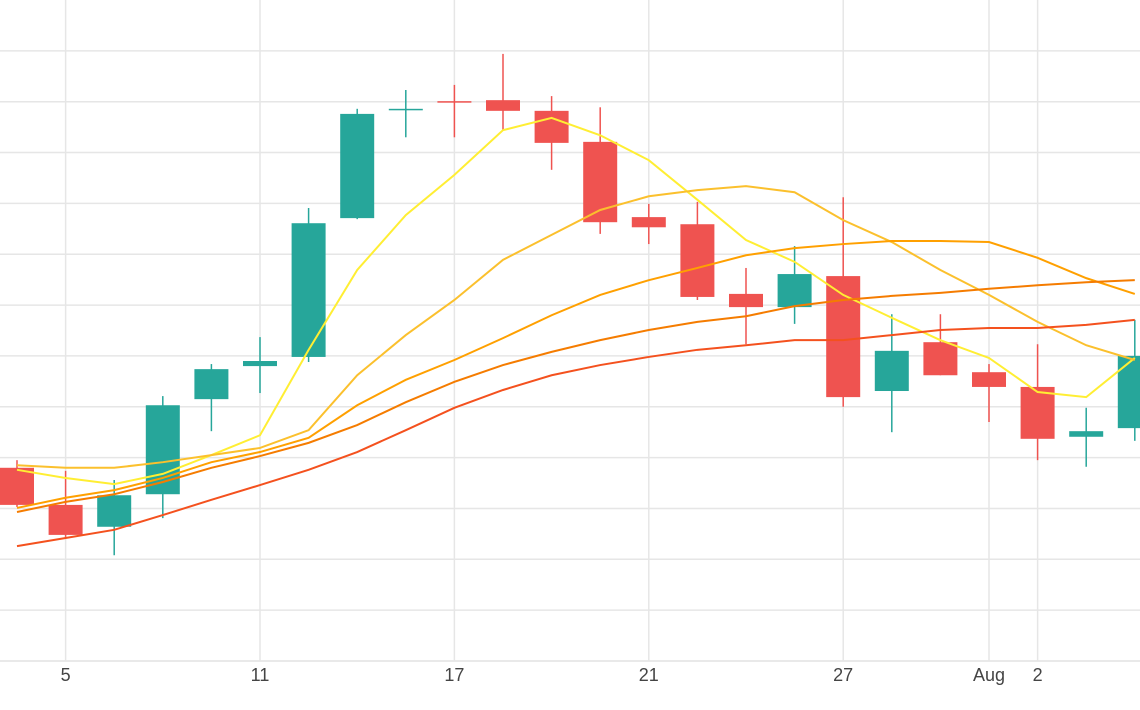 This screenshot has height=710, width=1140. I want to click on x-tick-label: 21, so click(649, 675).